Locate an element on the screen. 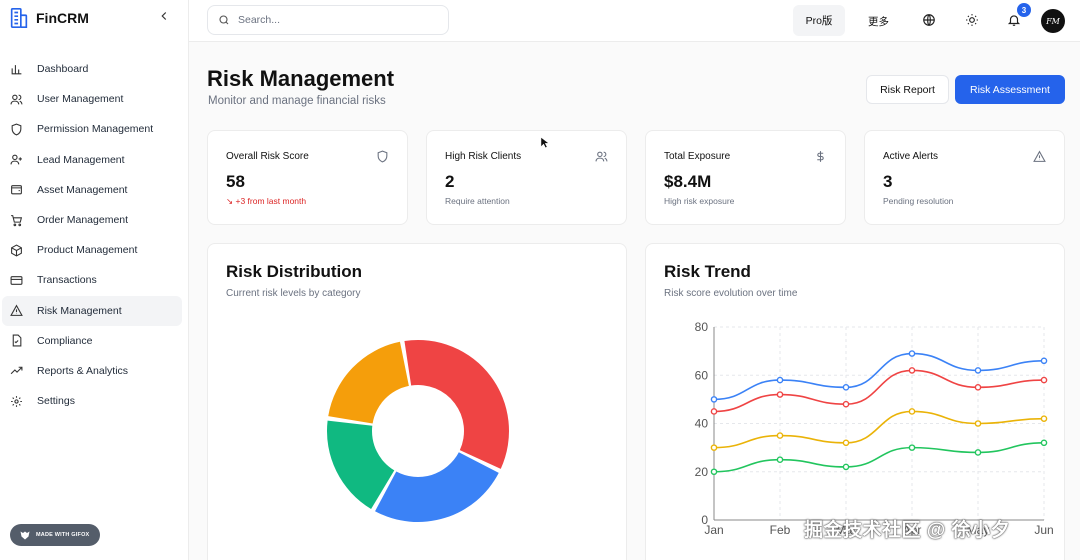  sidebar-item-label: Reports & Analytics is located at coordinates (83, 370).